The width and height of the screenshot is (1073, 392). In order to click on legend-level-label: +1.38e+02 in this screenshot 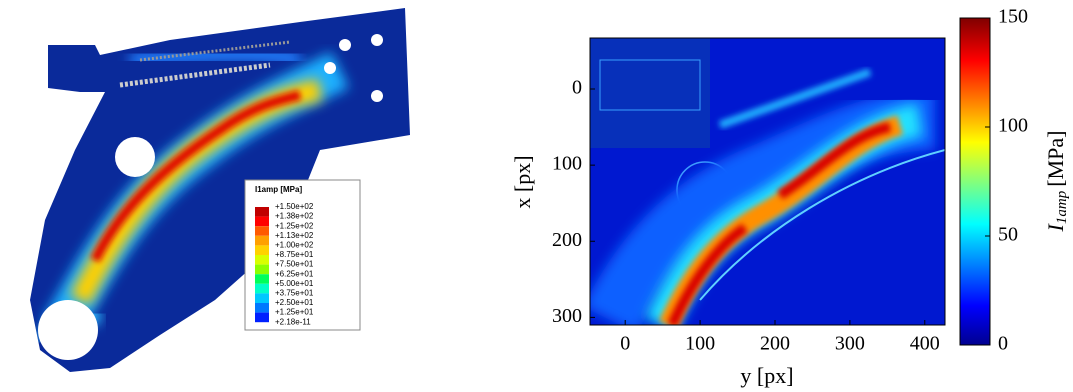, I will do `click(294, 216)`.